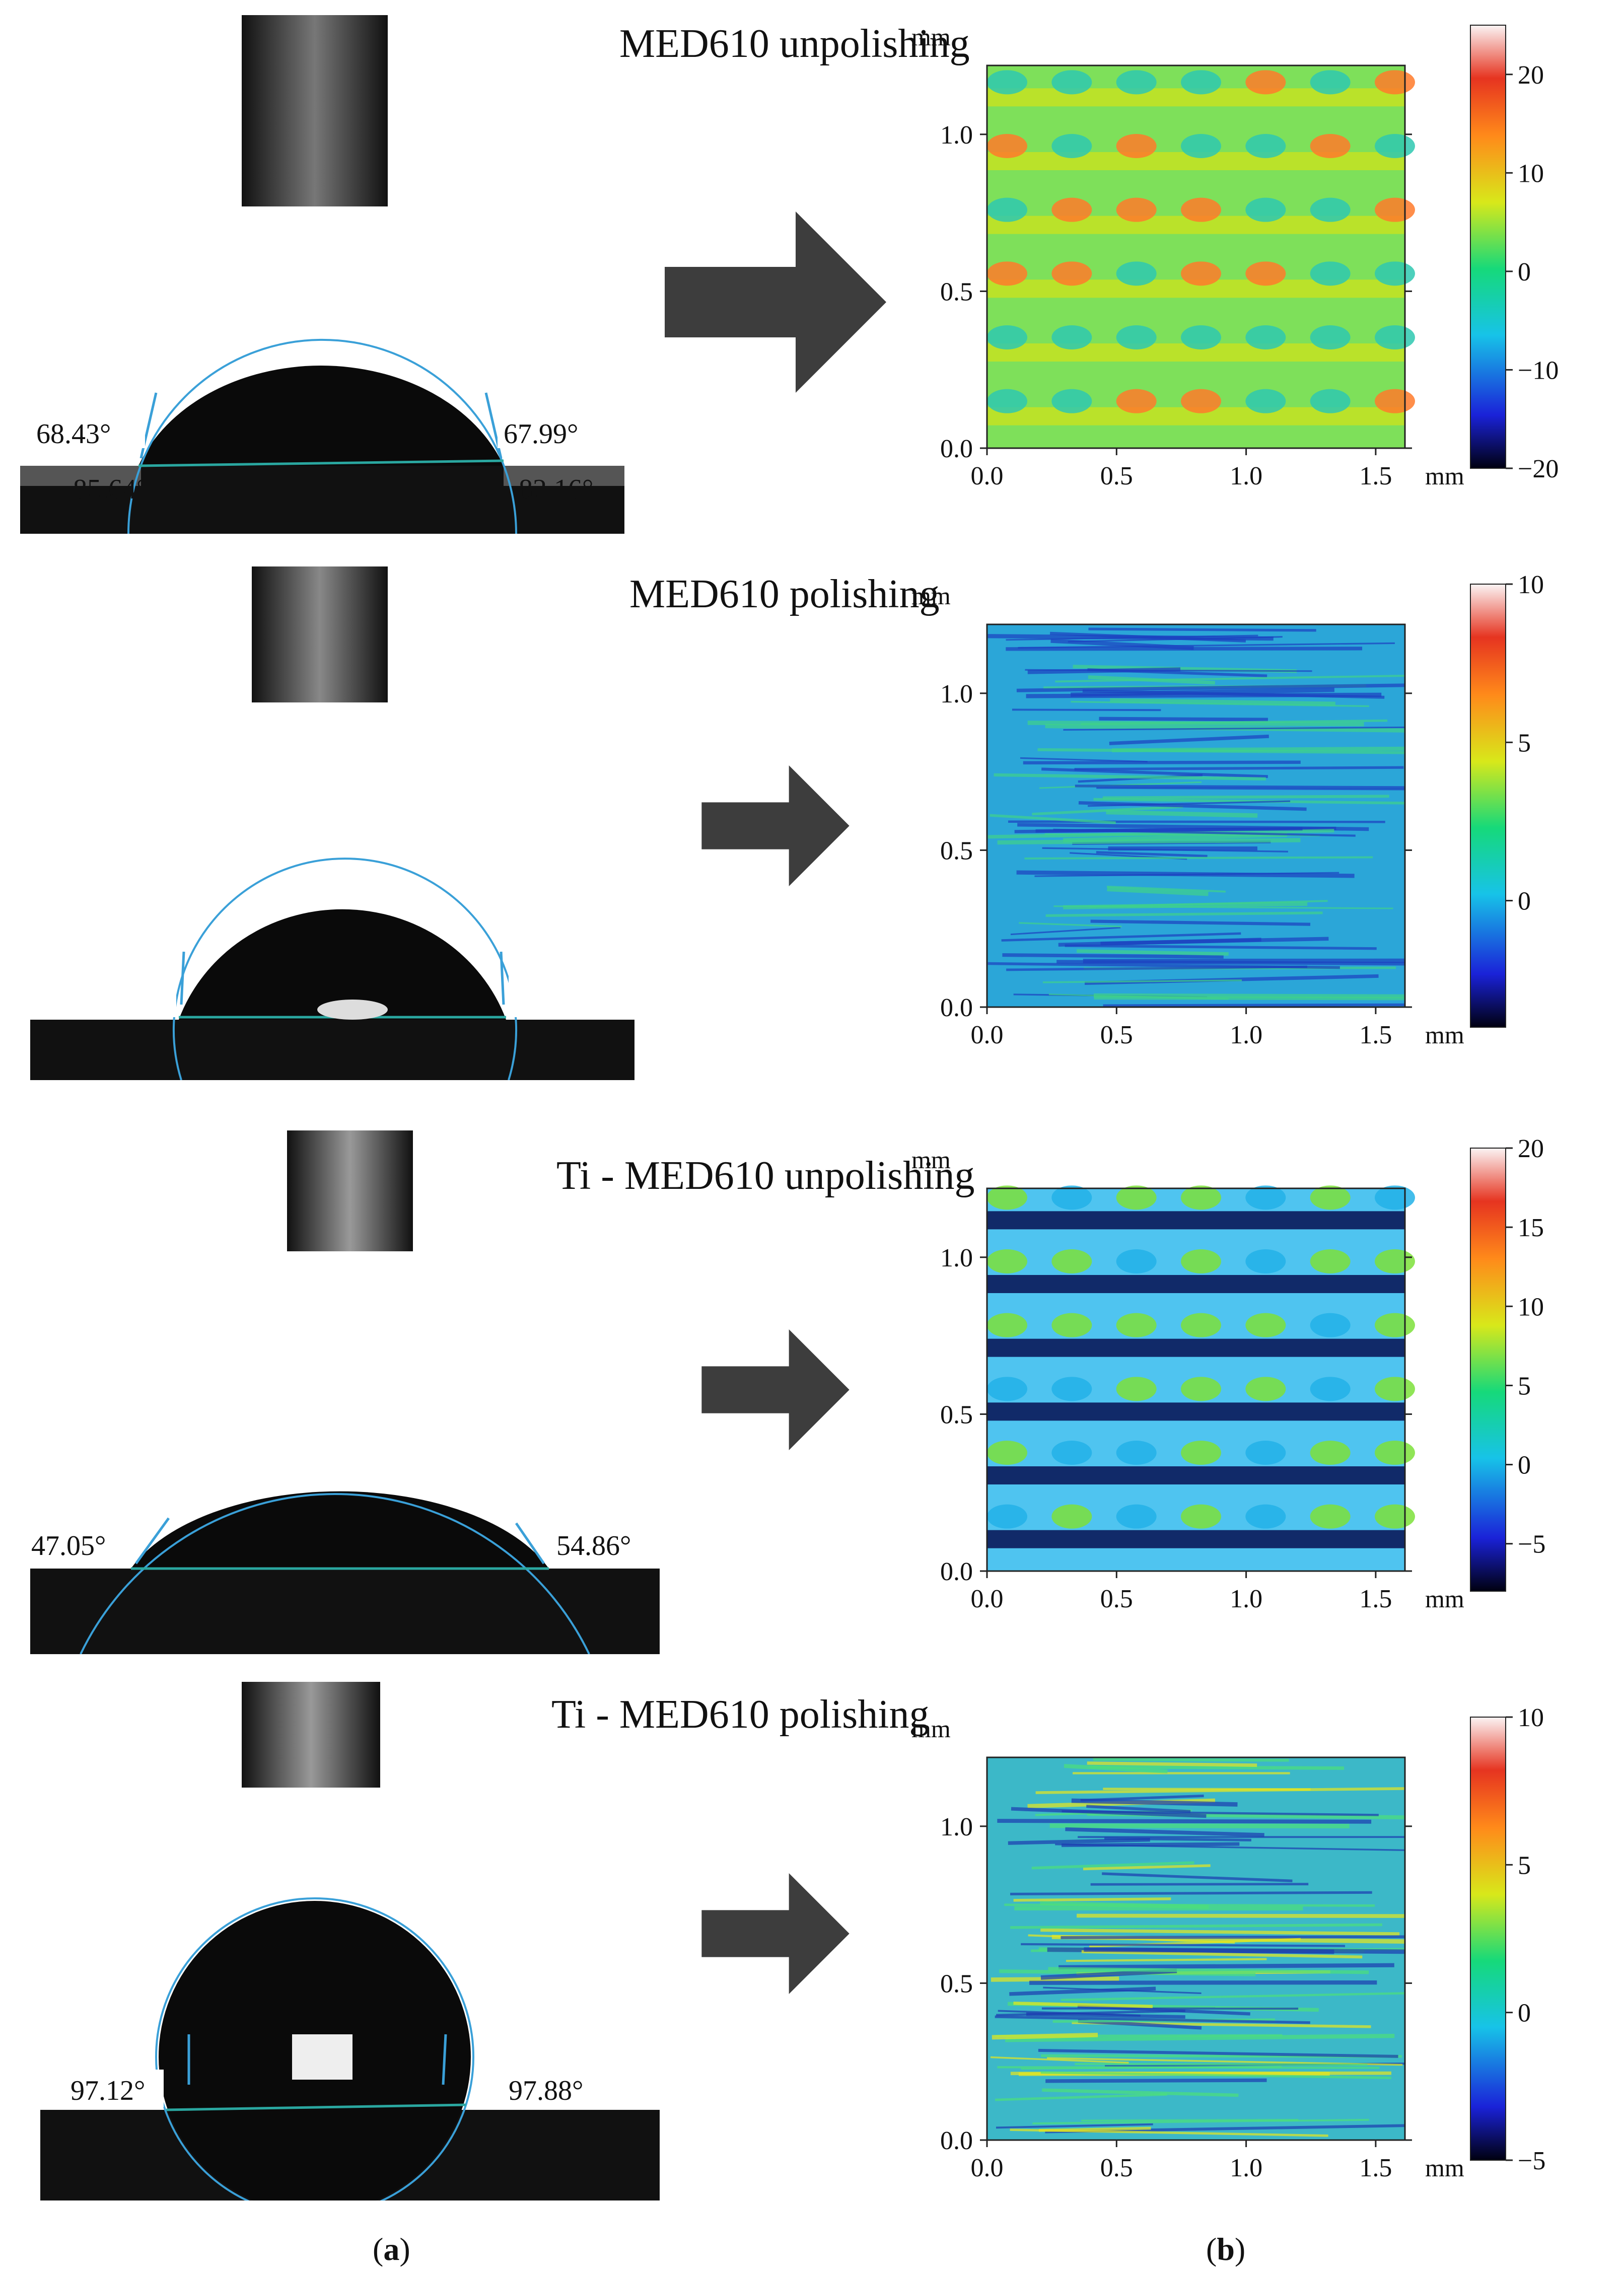  What do you see at coordinates (1538, 469) in the screenshot?
I see `colorbar-tick-label: −20` at bounding box center [1538, 469].